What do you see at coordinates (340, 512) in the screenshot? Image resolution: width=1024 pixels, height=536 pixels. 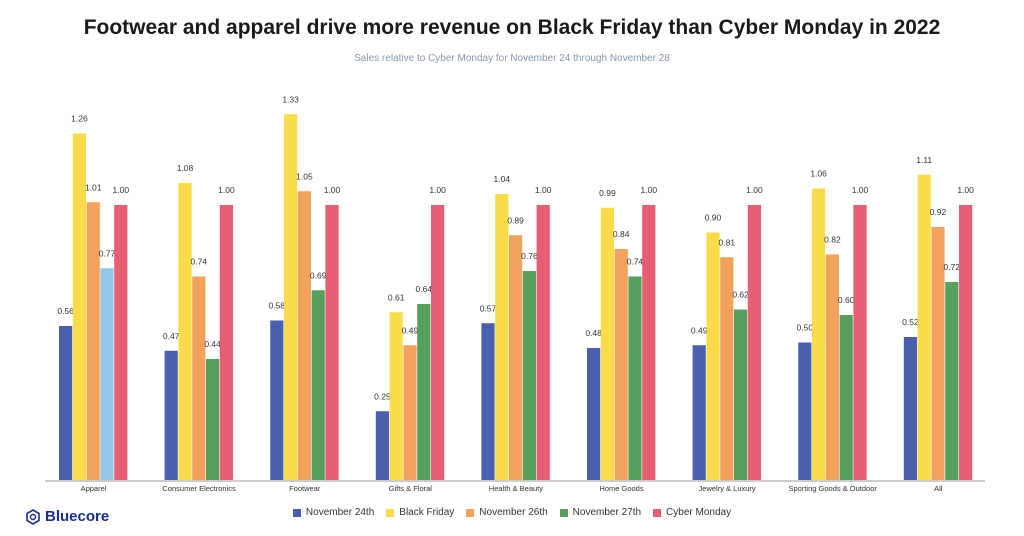 I see `legend-label: November 24th` at bounding box center [340, 512].